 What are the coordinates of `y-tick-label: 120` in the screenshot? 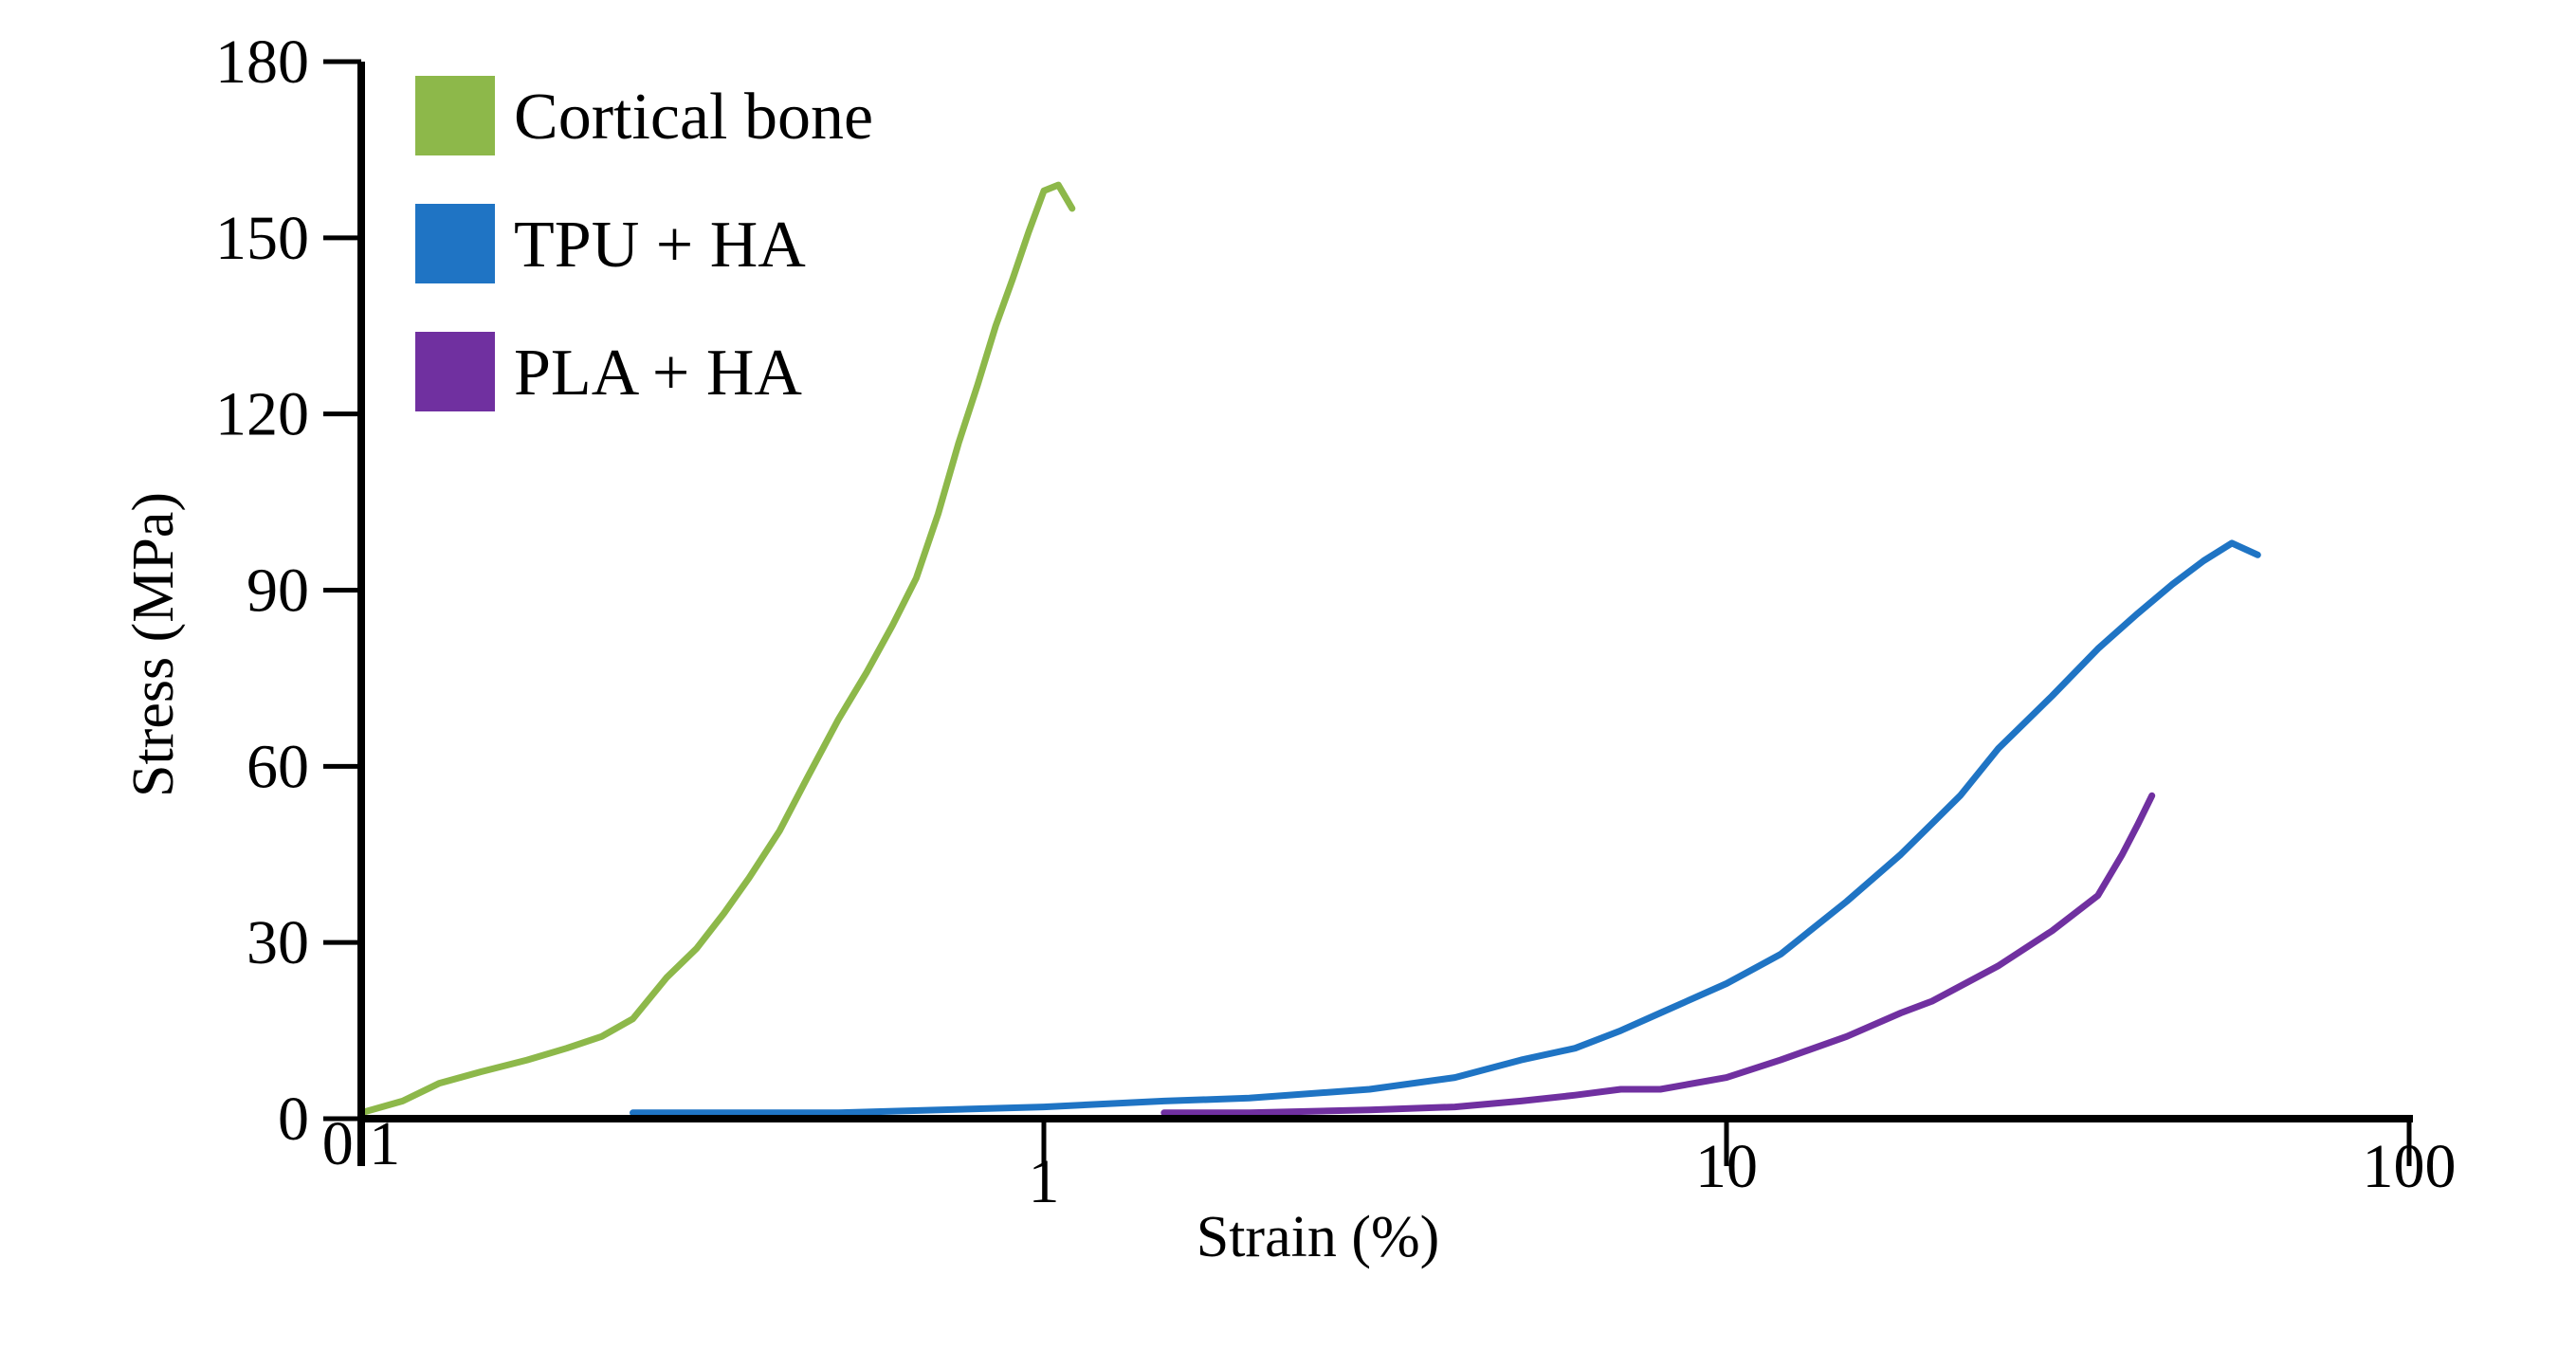 It's located at (262, 414).